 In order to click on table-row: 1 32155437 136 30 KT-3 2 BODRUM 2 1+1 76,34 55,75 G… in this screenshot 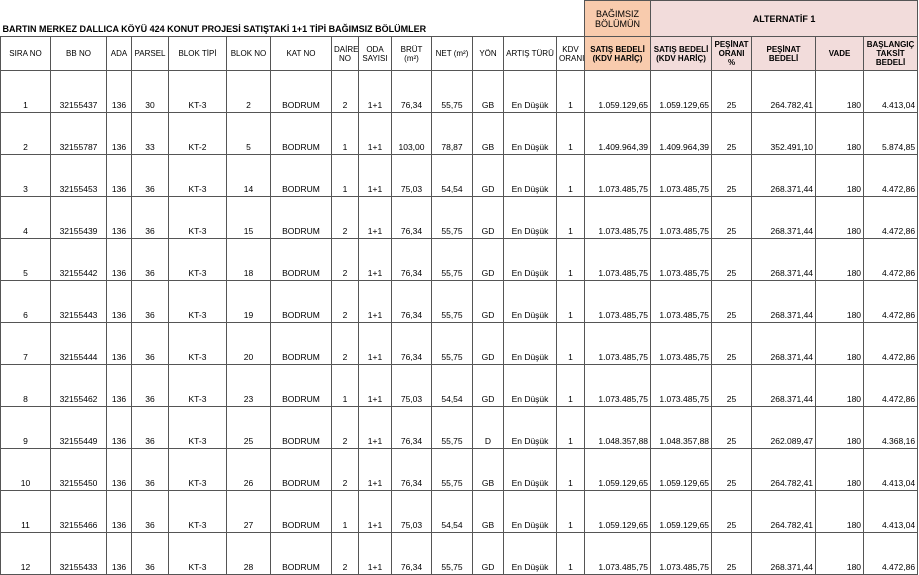, I will do `click(459, 91)`.